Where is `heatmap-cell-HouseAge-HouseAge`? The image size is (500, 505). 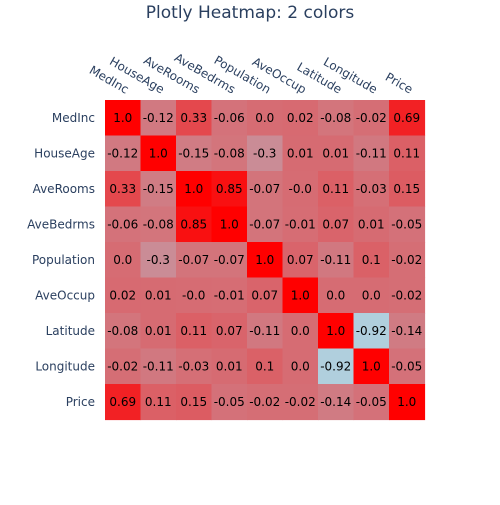 heatmap-cell-HouseAge-HouseAge is located at coordinates (158, 153).